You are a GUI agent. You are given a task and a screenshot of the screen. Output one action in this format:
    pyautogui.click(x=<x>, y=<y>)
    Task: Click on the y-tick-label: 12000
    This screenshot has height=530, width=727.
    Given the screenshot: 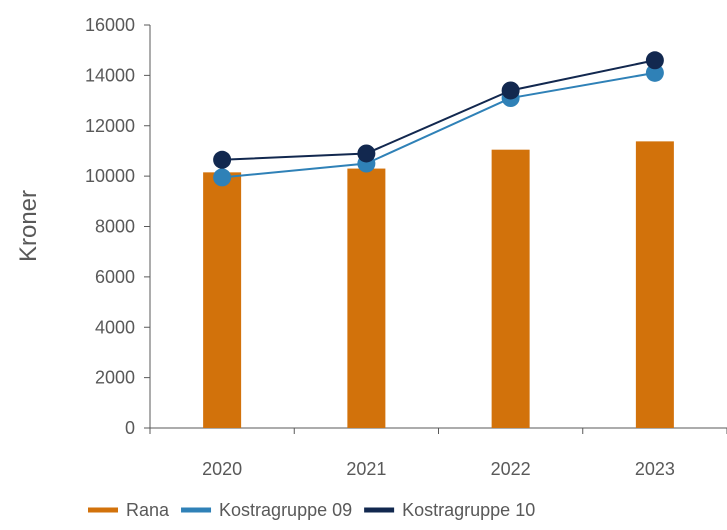 What is the action you would take?
    pyautogui.click(x=110, y=126)
    